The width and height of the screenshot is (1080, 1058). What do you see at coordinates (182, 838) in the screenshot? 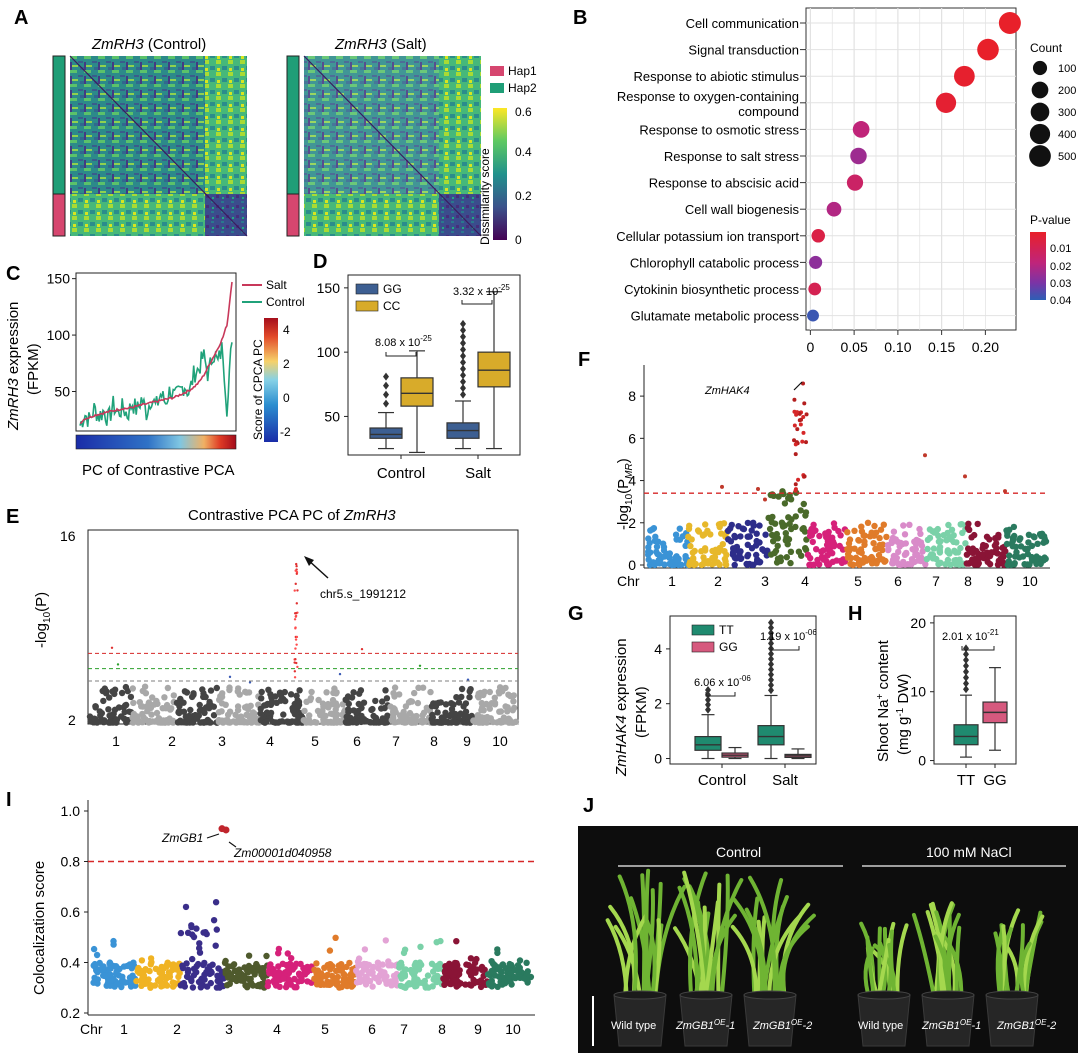
I see `annotation-zmgb1: ZmGB1` at bounding box center [182, 838].